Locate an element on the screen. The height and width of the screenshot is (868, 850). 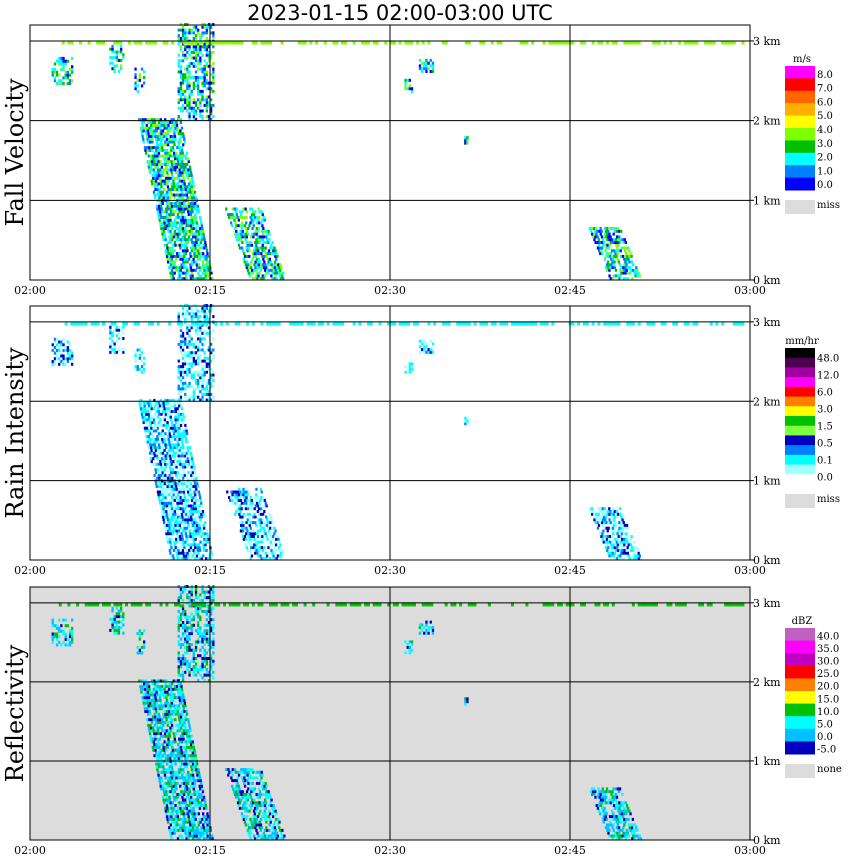
legend-label: 7.0 is located at coordinates (825, 89).